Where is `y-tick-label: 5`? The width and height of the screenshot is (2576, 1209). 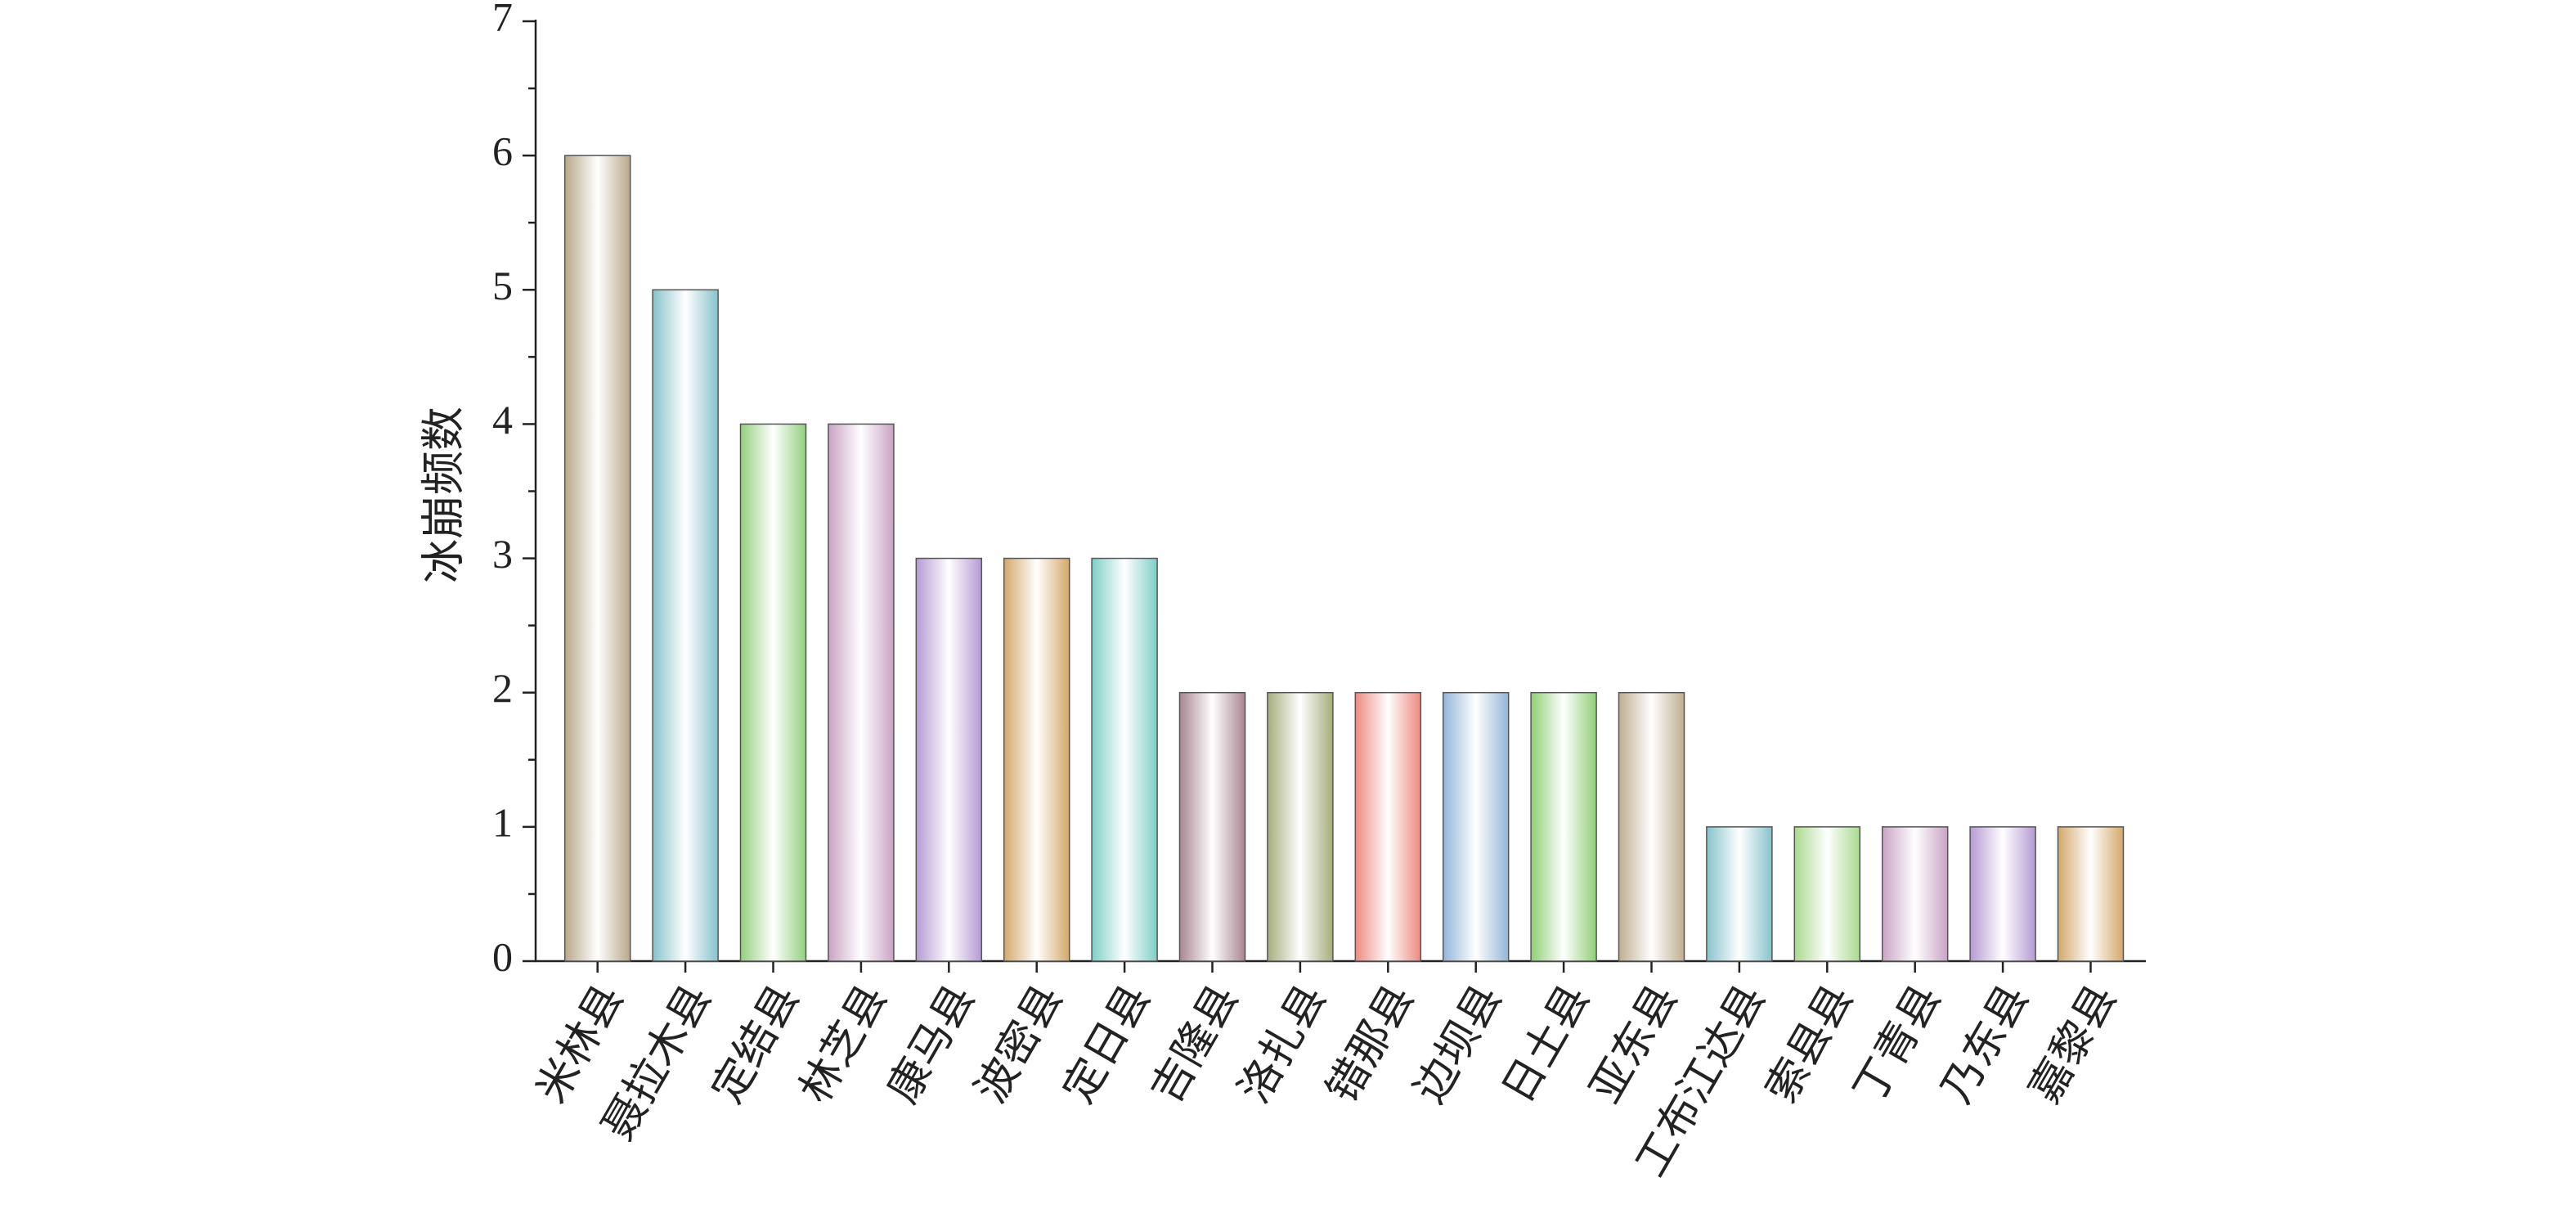 y-tick-label: 5 is located at coordinates (502, 285).